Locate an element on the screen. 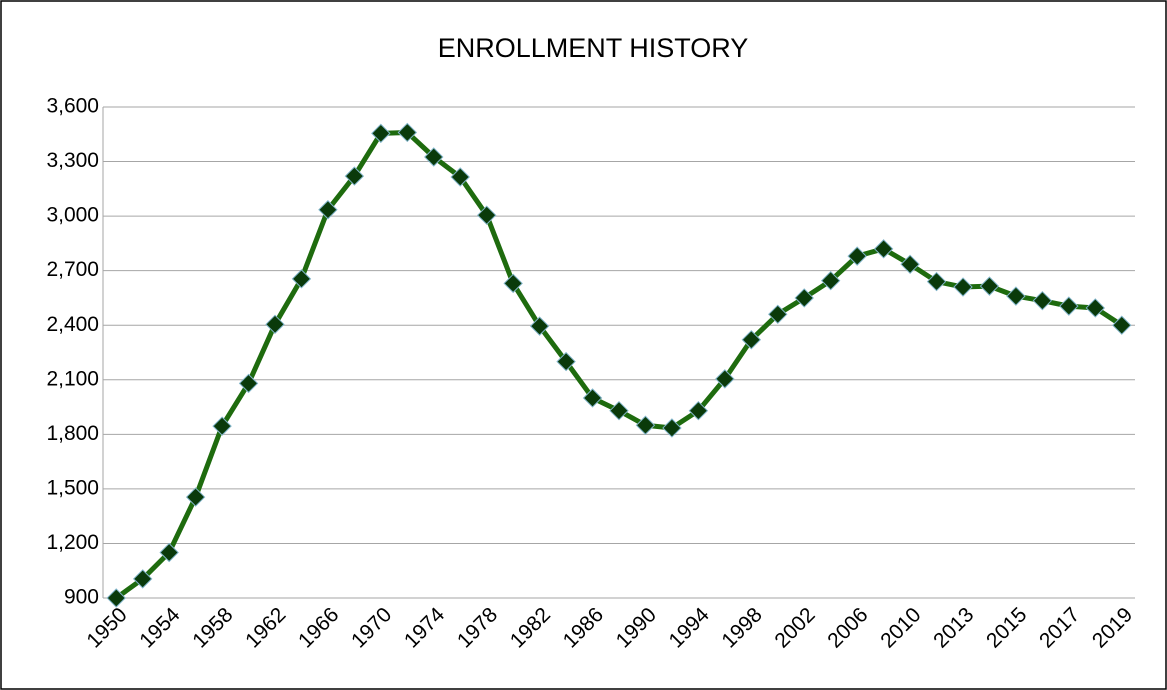  y-tick-label: 1,800 is located at coordinates (72, 433).